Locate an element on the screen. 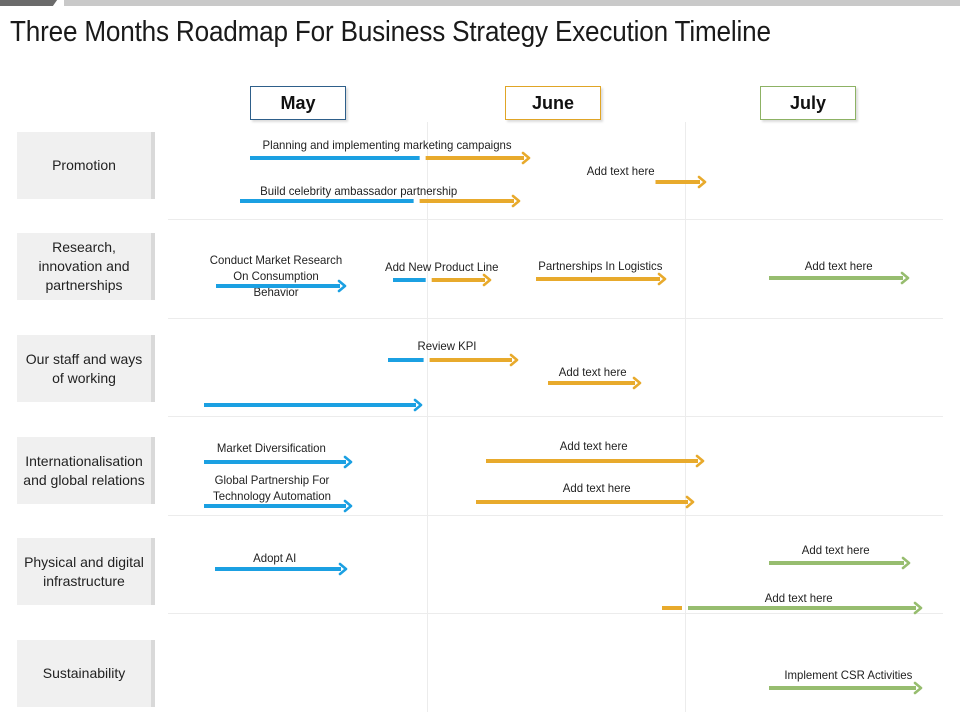  top-accent-bar is located at coordinates (480, 3).